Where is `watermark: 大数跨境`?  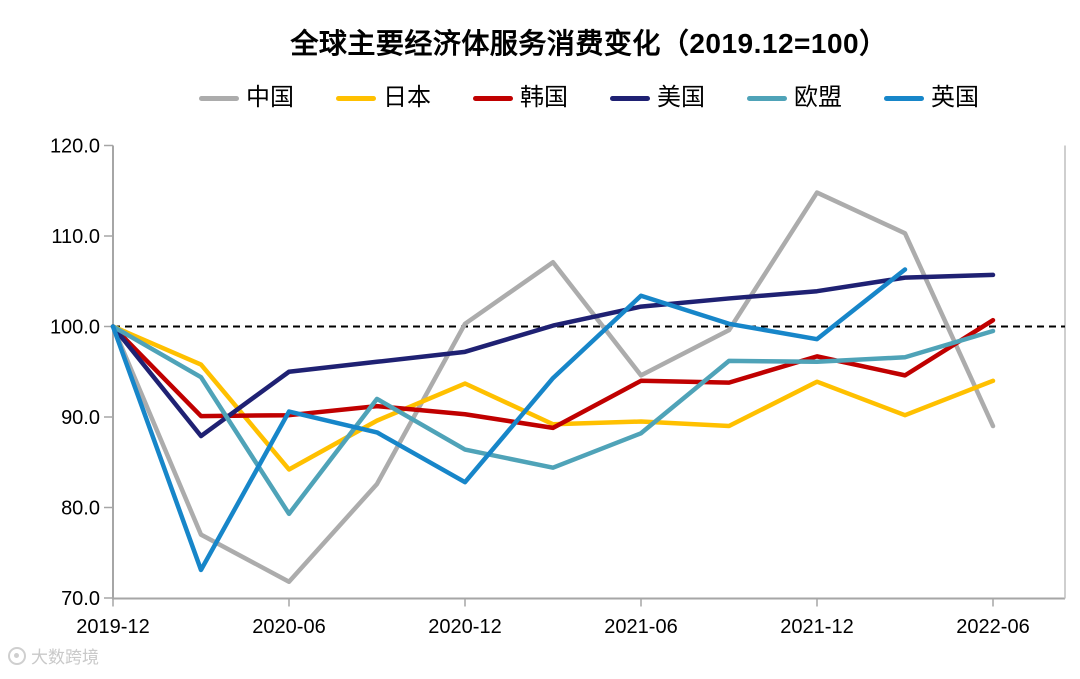 watermark: 大数跨境 is located at coordinates (53, 655).